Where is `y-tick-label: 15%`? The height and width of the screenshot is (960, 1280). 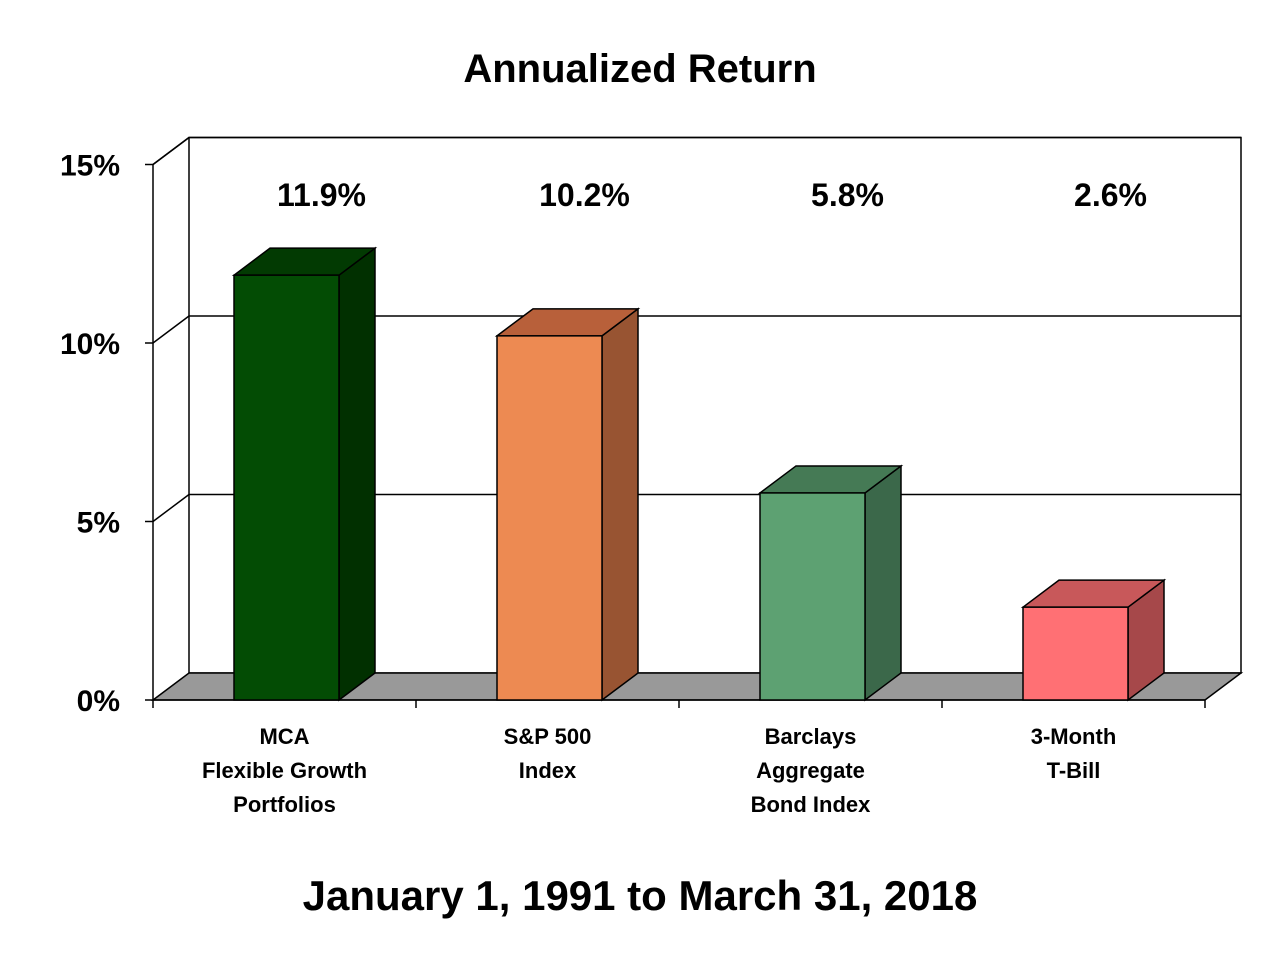 y-tick-label: 15% is located at coordinates (90, 166).